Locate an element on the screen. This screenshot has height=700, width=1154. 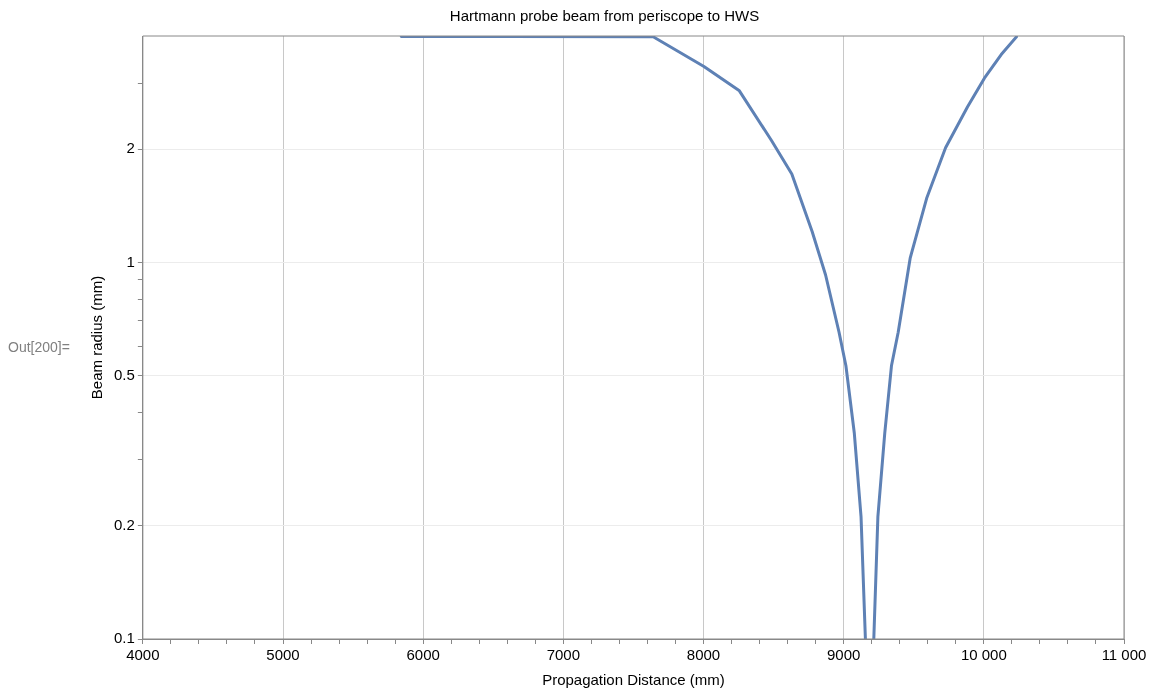
x-tick-label: 11 000 is located at coordinates (1124, 655).